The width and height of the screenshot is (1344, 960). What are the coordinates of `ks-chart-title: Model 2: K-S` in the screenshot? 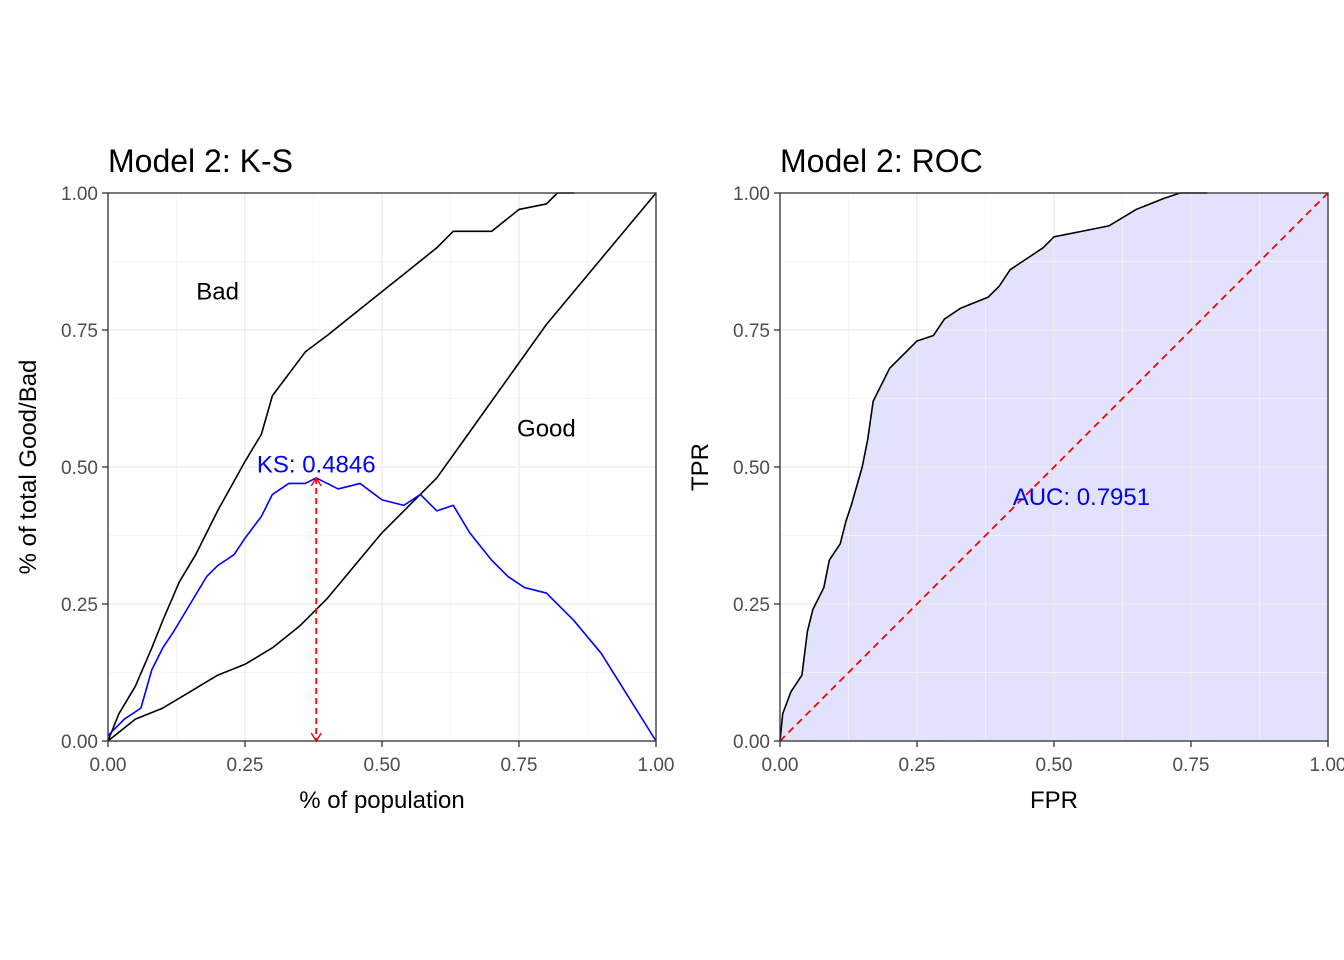 It's located at (200, 161).